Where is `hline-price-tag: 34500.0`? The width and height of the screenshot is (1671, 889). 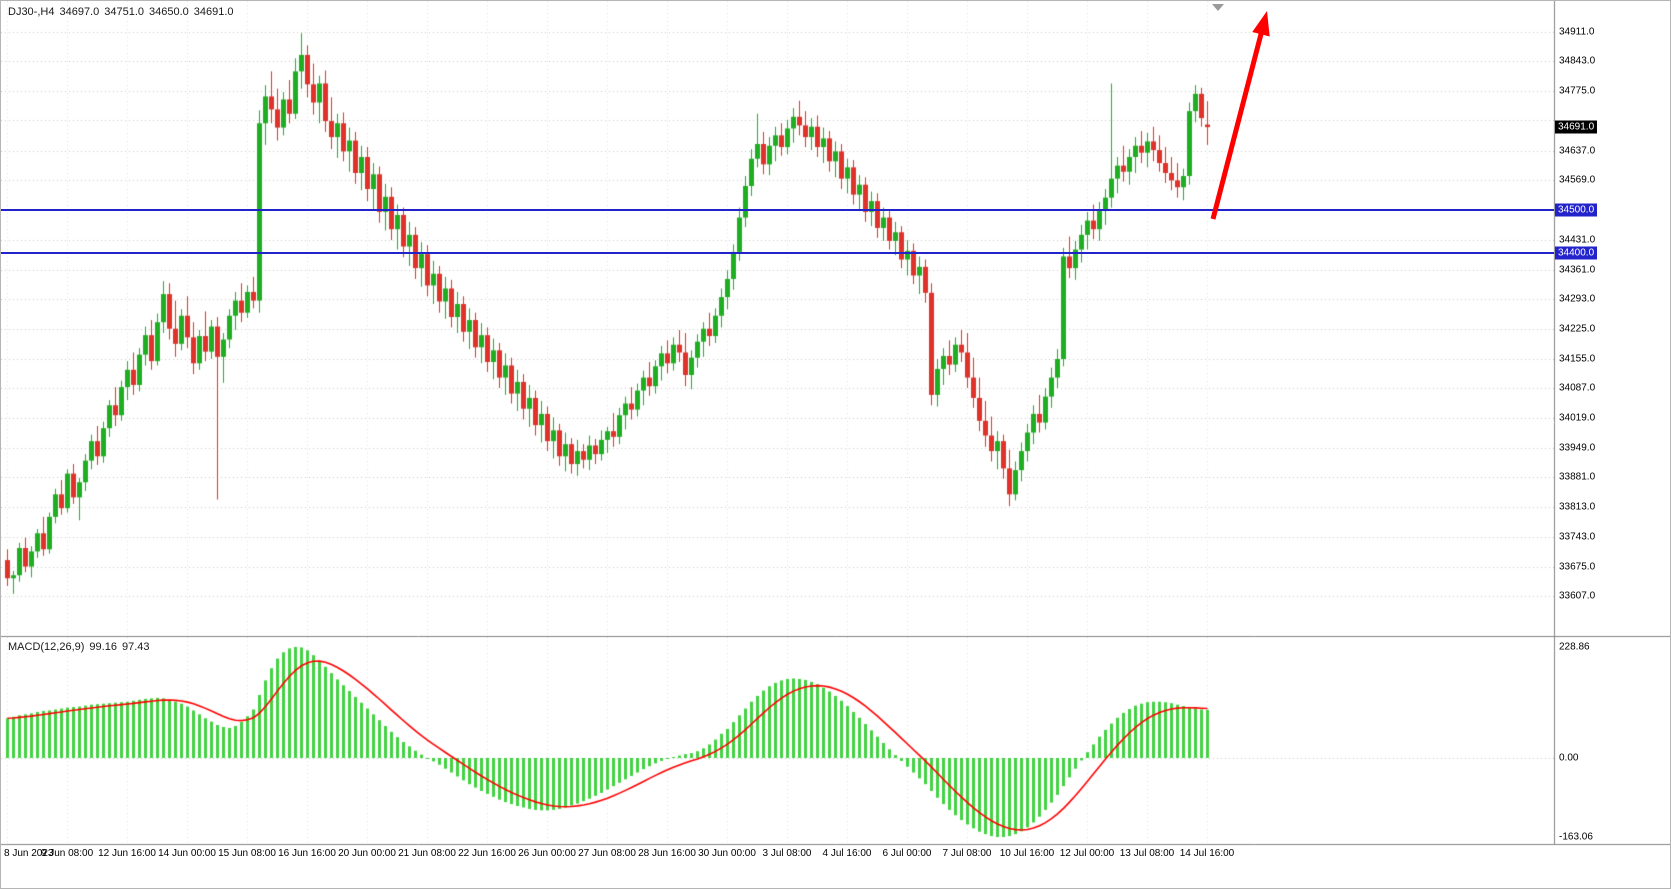 hline-price-tag: 34500.0 is located at coordinates (1576, 210).